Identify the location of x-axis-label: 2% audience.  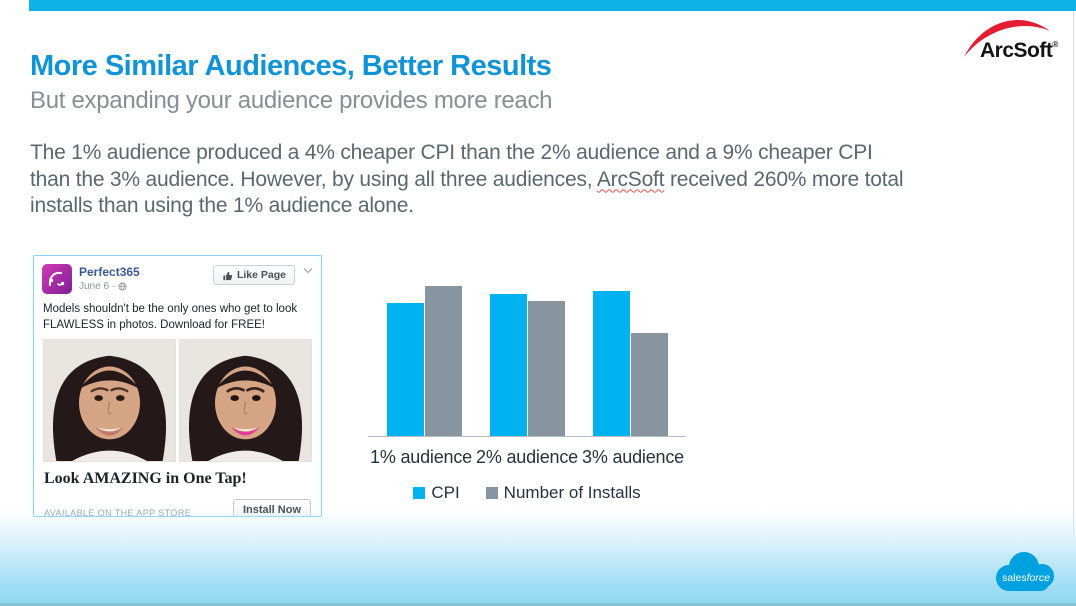
(527, 457).